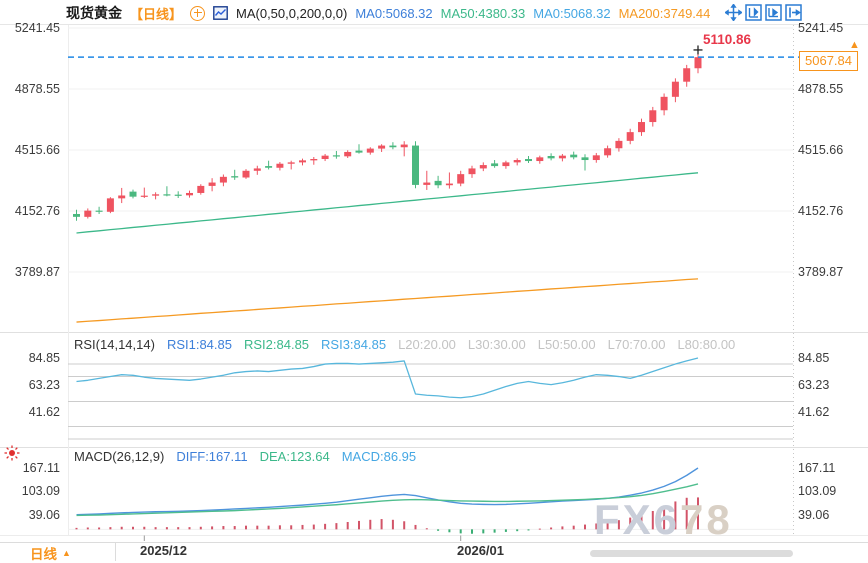  I want to click on dea-value: DEA:123.64, so click(294, 456).